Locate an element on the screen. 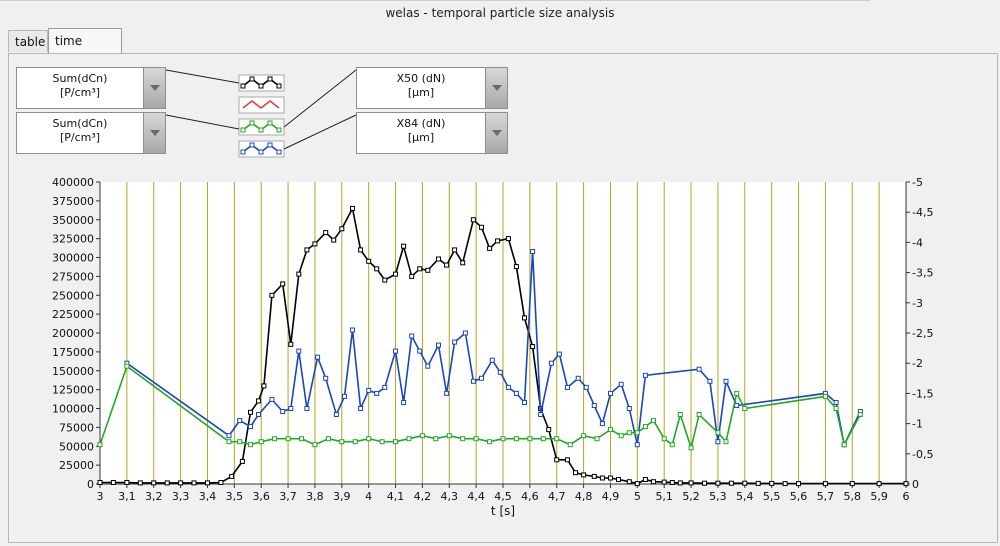 This screenshot has height=546, width=1000. y-right-tick-label: -0,5 is located at coordinates (922, 454).